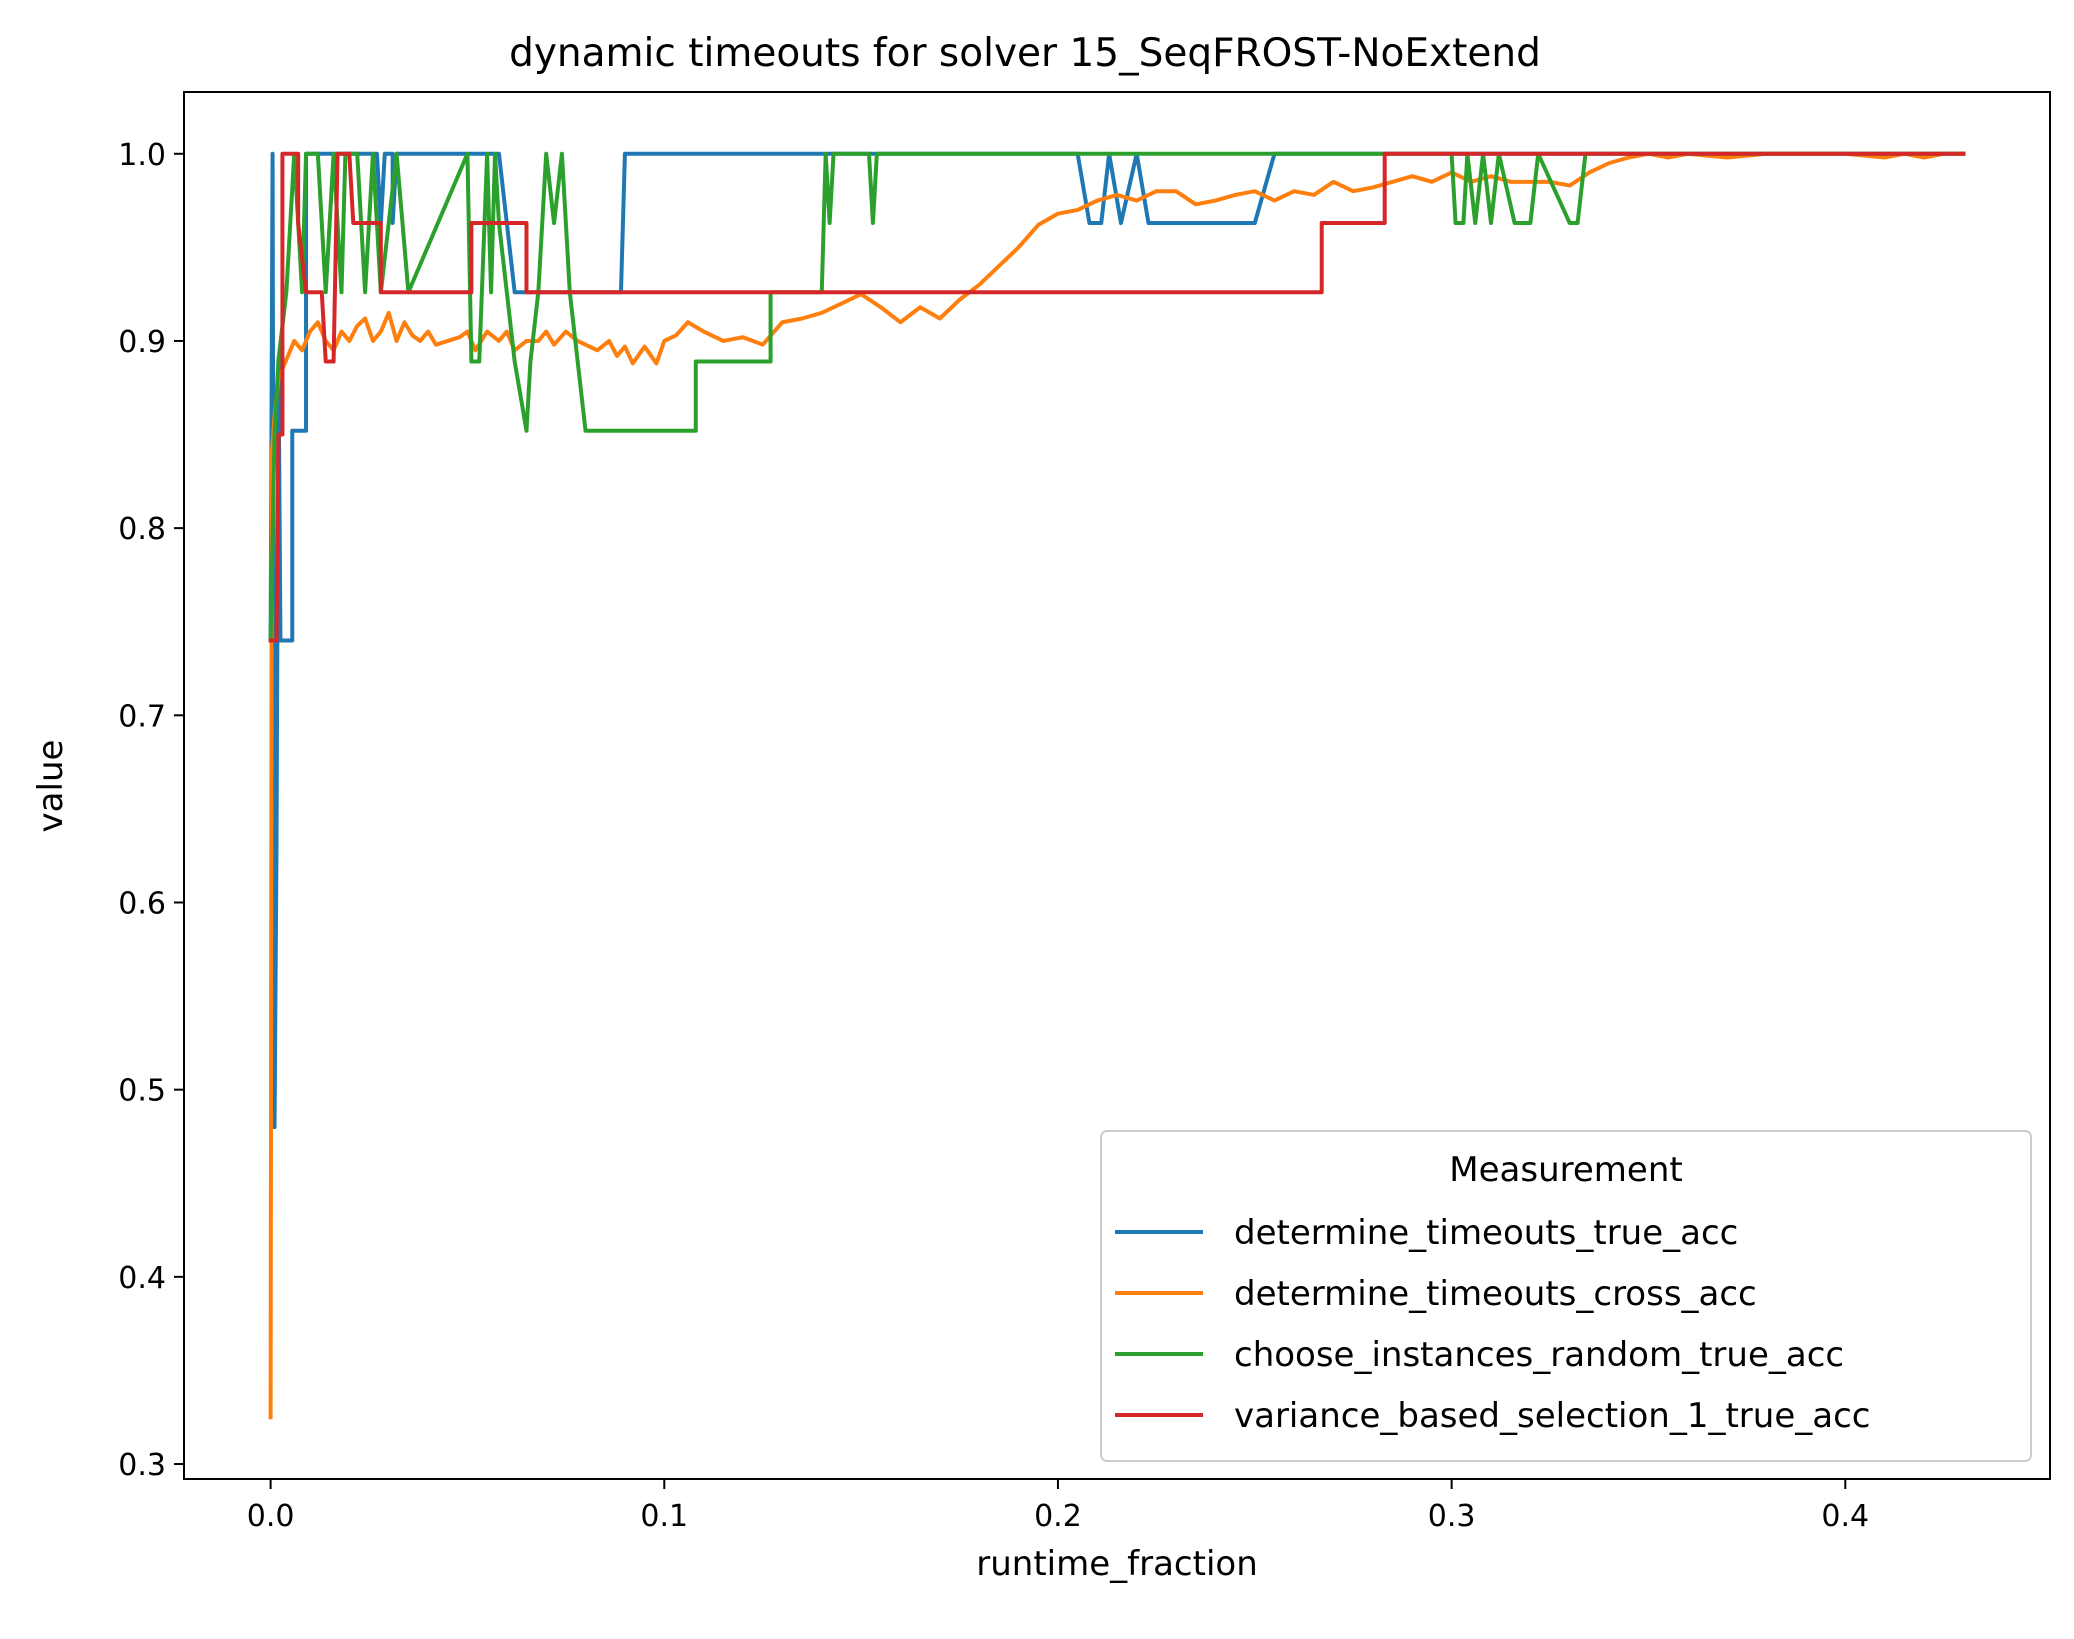  I want to click on x-tick-label: 0.4, so click(1845, 1516).